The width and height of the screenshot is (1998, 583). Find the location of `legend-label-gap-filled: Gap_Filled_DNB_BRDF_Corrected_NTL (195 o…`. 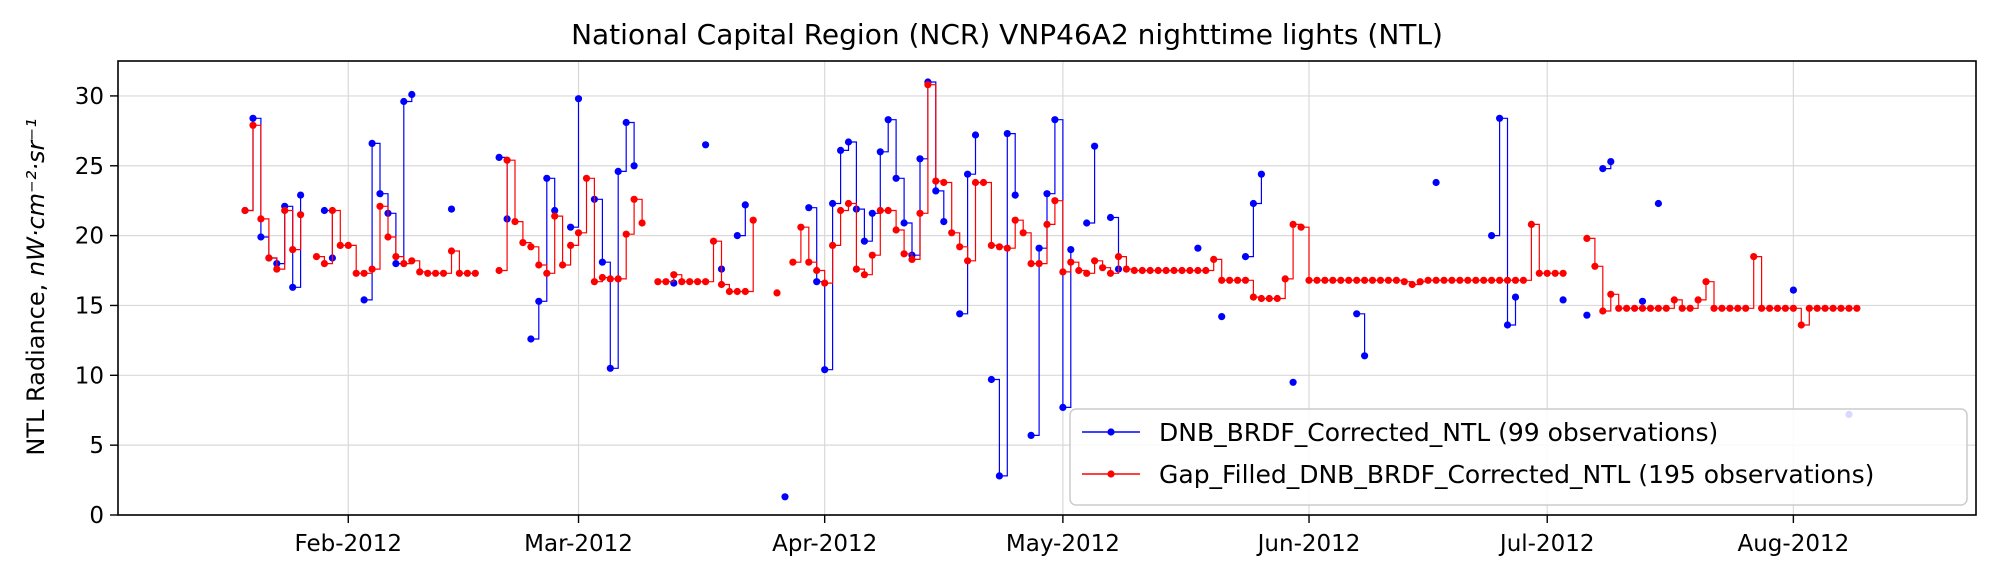

legend-label-gap-filled: Gap_Filled_DNB_BRDF_Corrected_NTL (195 o… is located at coordinates (1516, 474).